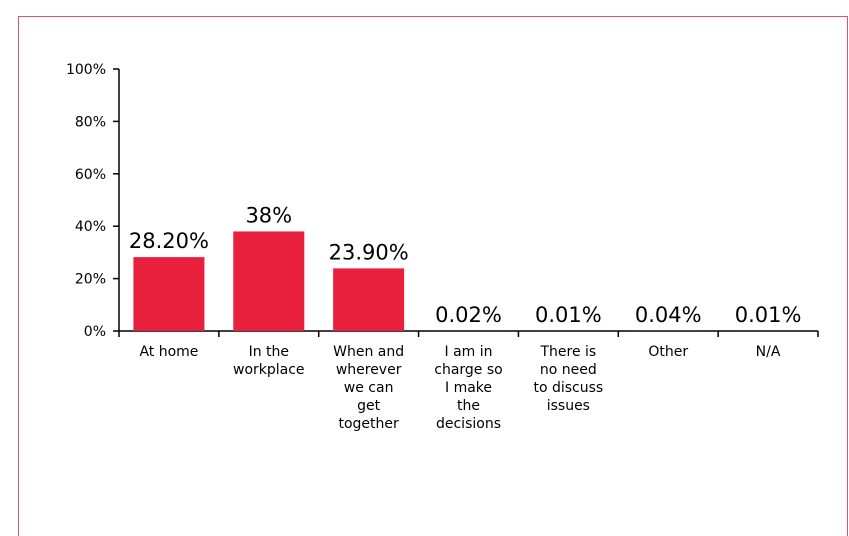 The height and width of the screenshot is (536, 849). What do you see at coordinates (568, 406) in the screenshot?
I see `category-label: issues` at bounding box center [568, 406].